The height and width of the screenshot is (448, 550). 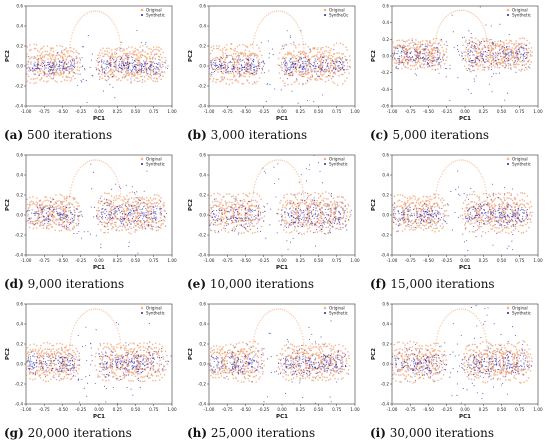 What do you see at coordinates (441, 135) in the screenshot?
I see `panel-caption-text: 5,000 iterations` at bounding box center [441, 135].